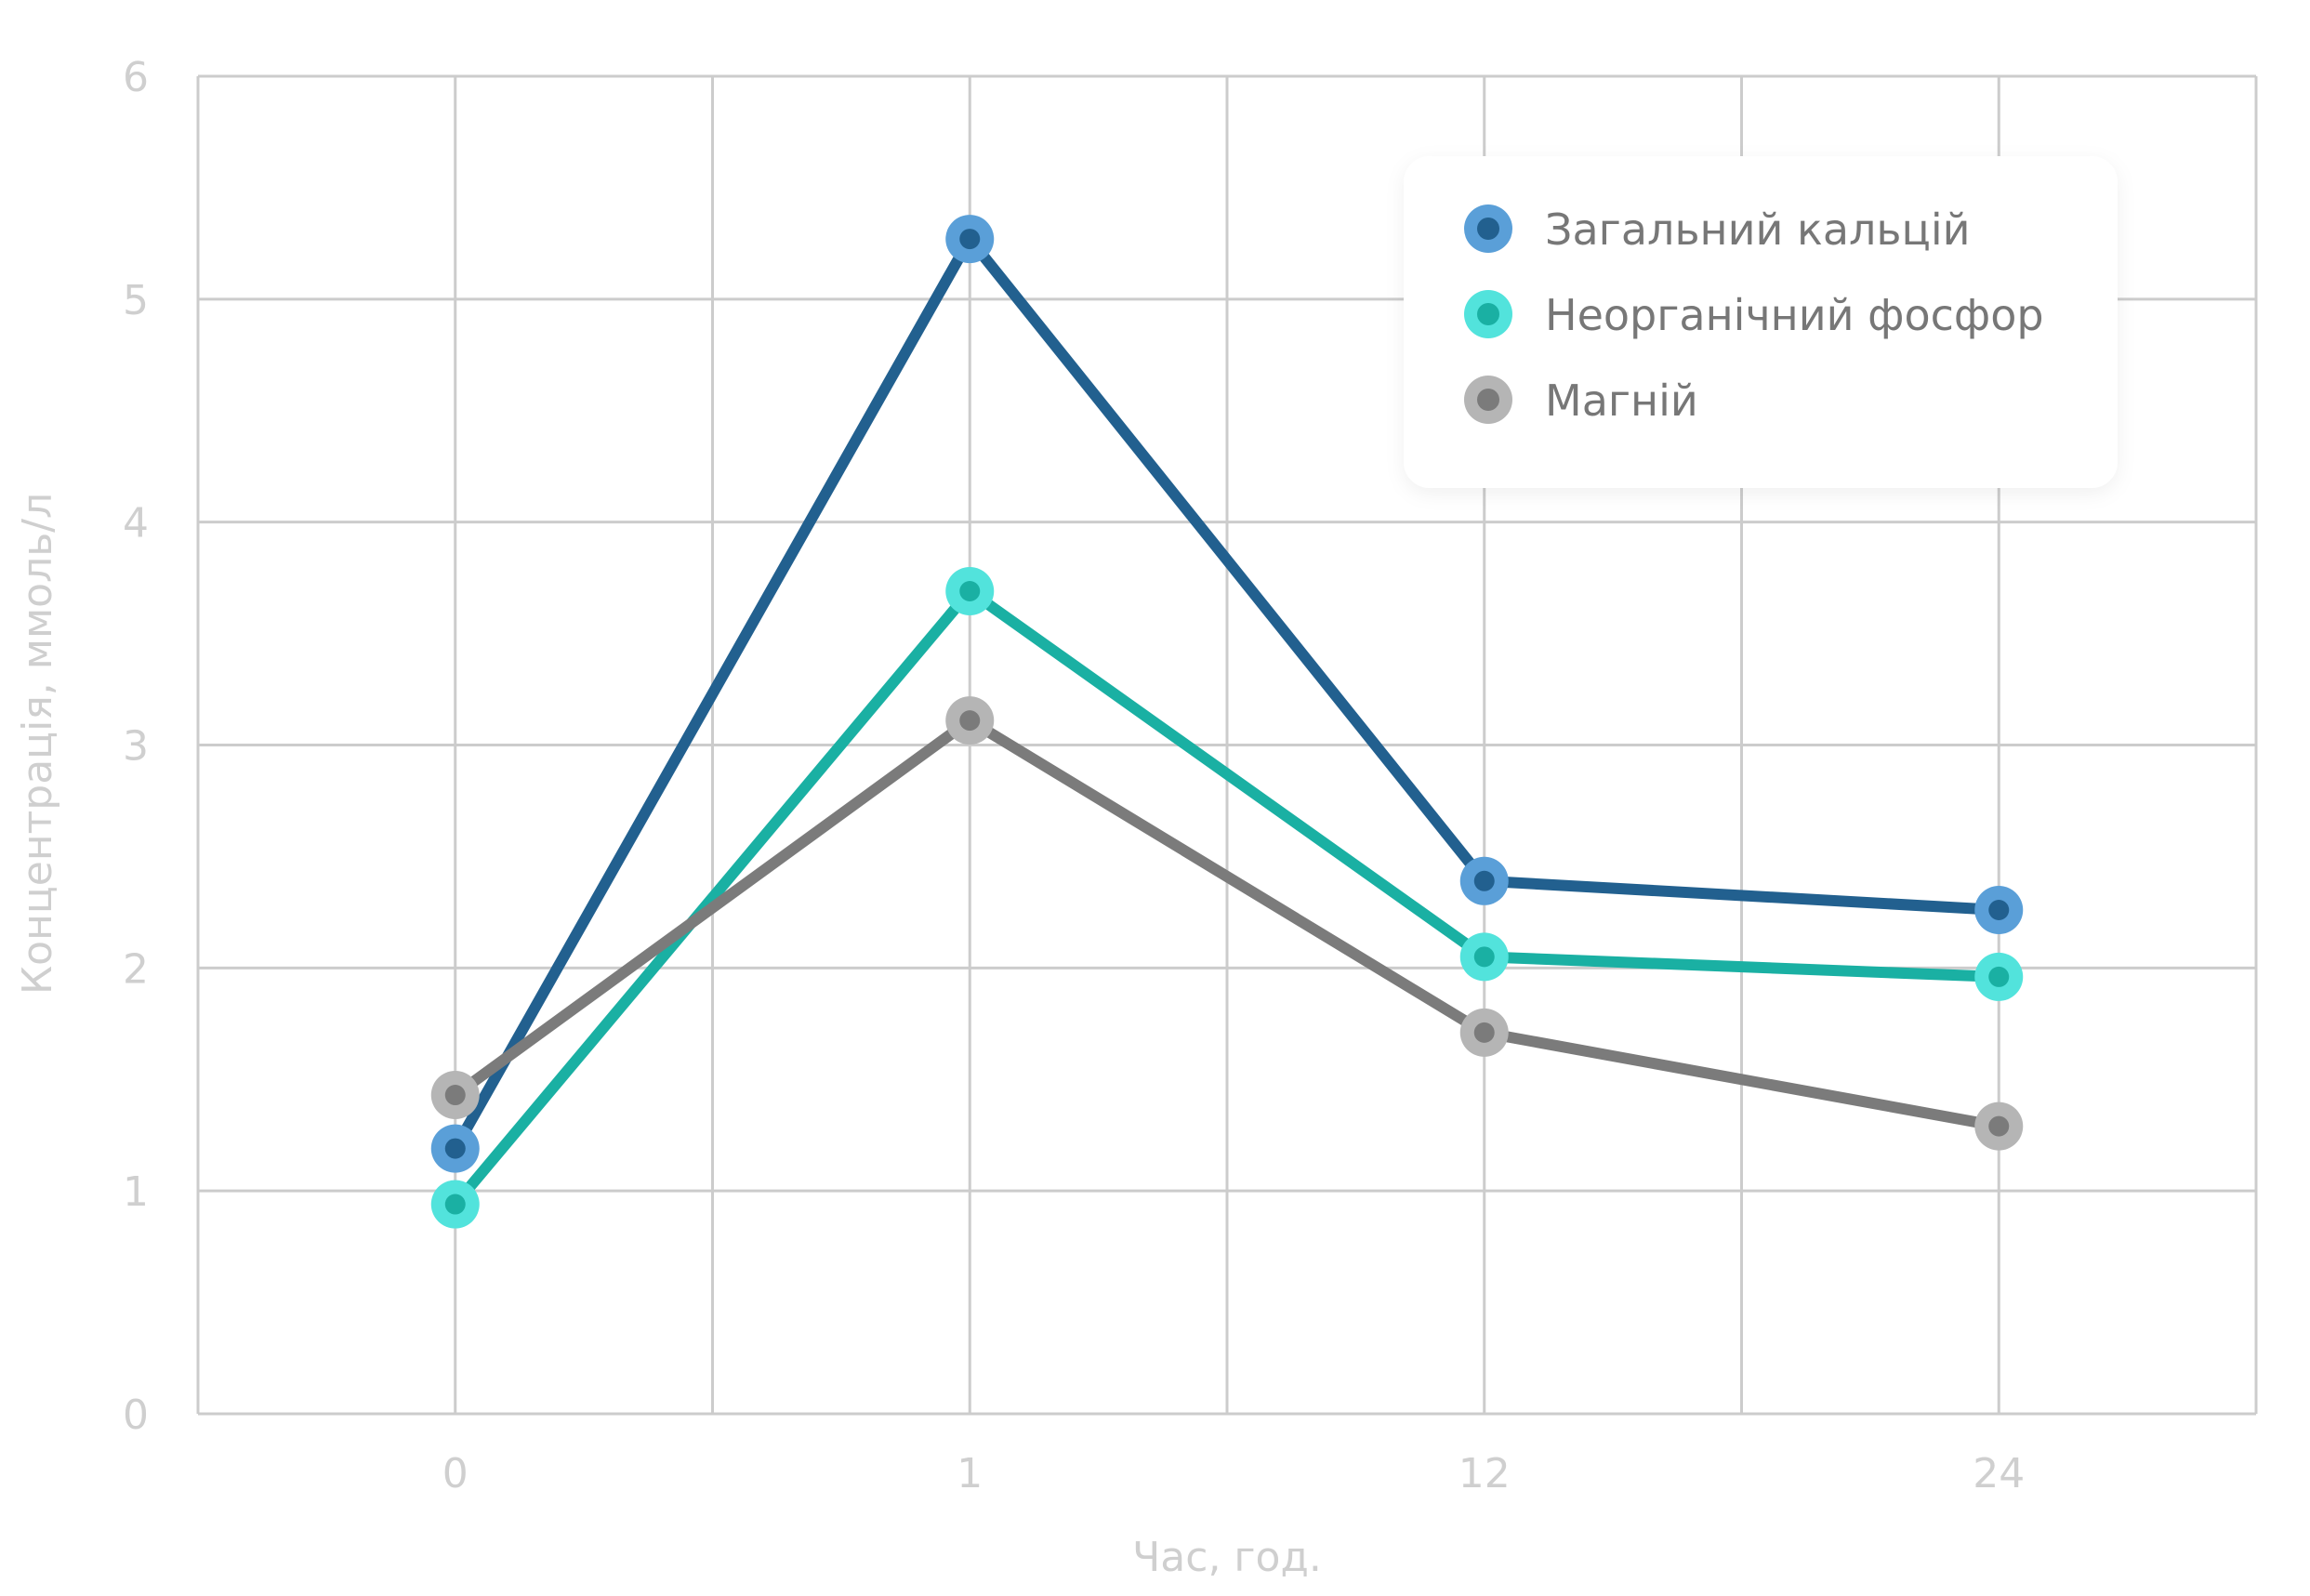 The image size is (2310, 1596). What do you see at coordinates (136, 969) in the screenshot?
I see `y-tick-label: 2` at bounding box center [136, 969].